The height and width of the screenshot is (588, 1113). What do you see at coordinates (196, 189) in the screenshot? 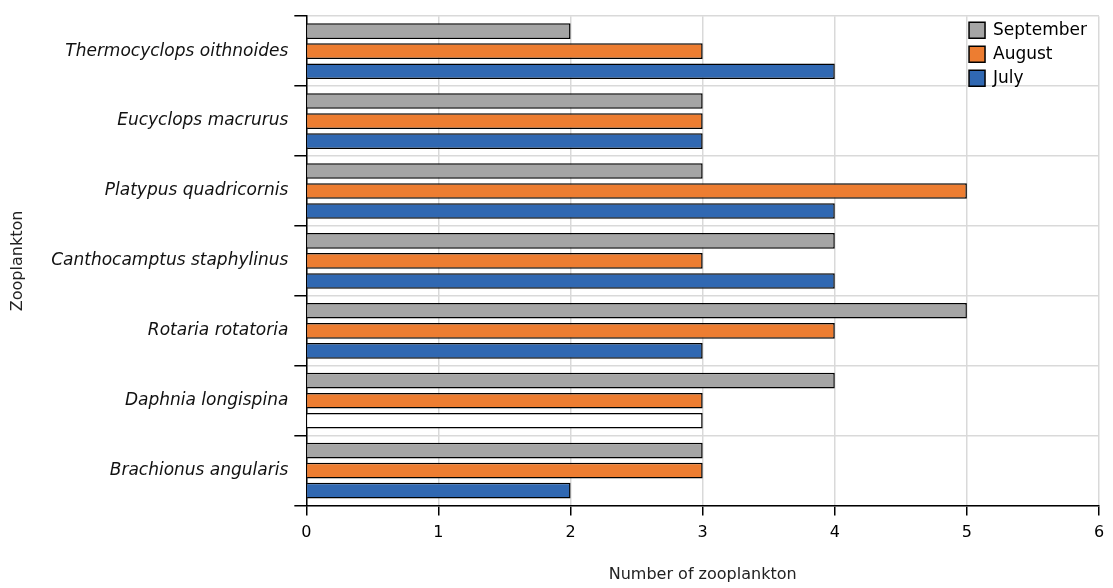
I see `y-tick-label: Platypus quadricornis` at bounding box center [196, 189].